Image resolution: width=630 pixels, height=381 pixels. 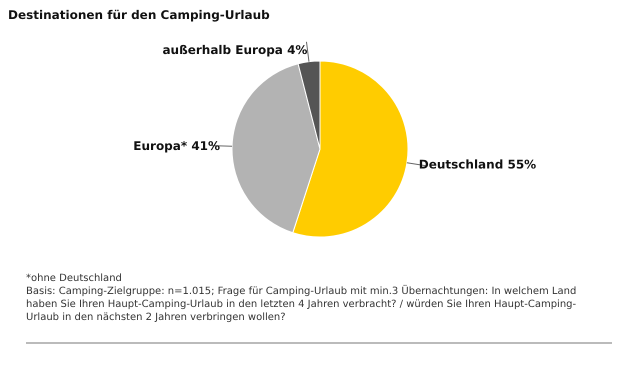 I want to click on slice-label: Europa* 41%, so click(x=176, y=145).